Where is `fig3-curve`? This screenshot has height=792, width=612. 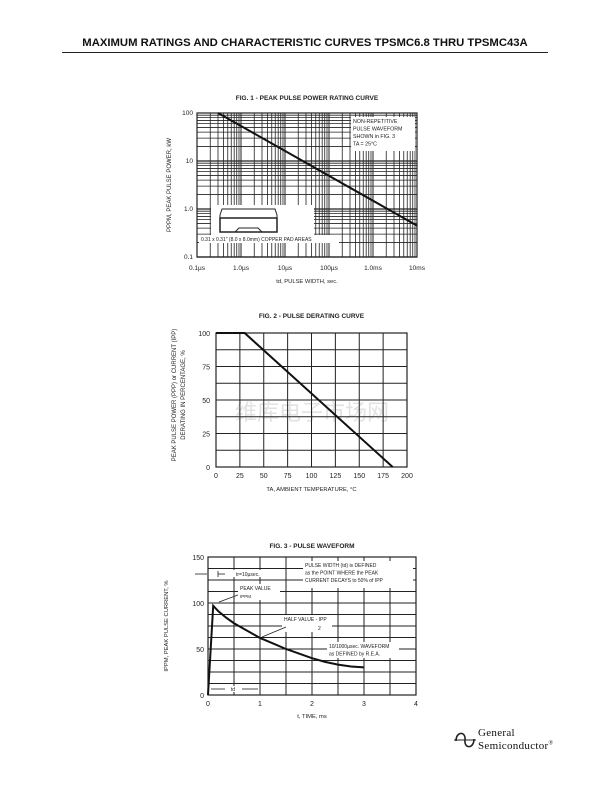
fig3-curve is located at coordinates (286, 649).